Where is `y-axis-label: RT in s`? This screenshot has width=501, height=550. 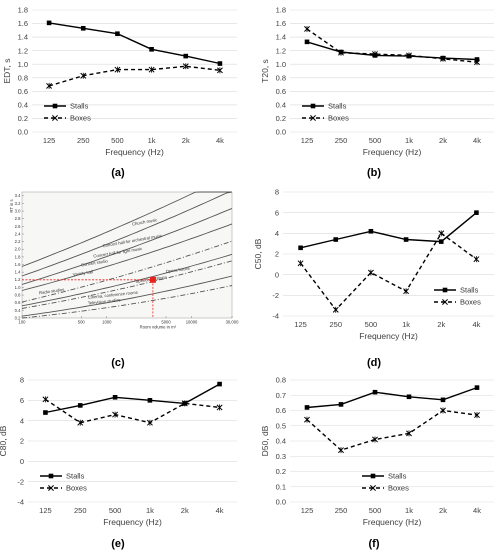 y-axis-label: RT in s is located at coordinates (11, 205).